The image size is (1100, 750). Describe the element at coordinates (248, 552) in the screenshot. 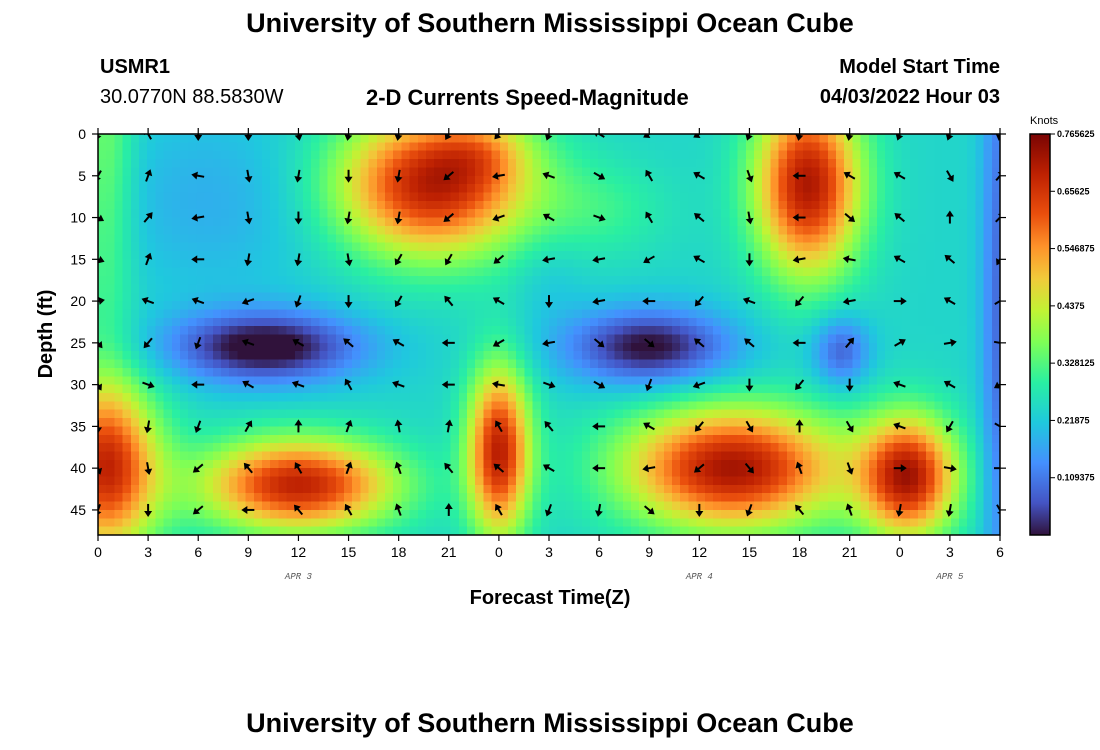

I see `x-tick-label: 9` at that location.